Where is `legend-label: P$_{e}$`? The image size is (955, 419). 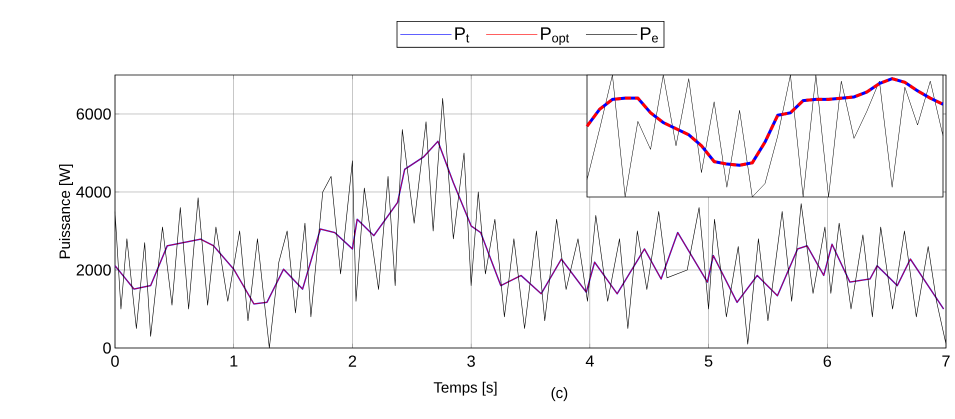
legend-label: P$_{e}$ is located at coordinates (649, 35).